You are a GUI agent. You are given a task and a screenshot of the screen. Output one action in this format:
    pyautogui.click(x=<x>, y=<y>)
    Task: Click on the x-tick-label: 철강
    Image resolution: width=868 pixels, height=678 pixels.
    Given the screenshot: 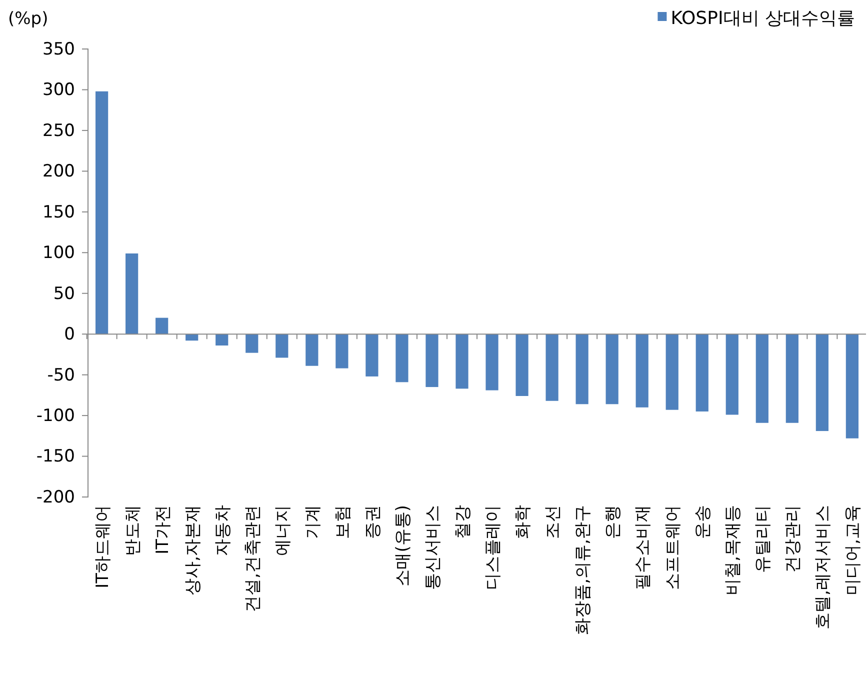 What is the action you would take?
    pyautogui.click(x=462, y=522)
    